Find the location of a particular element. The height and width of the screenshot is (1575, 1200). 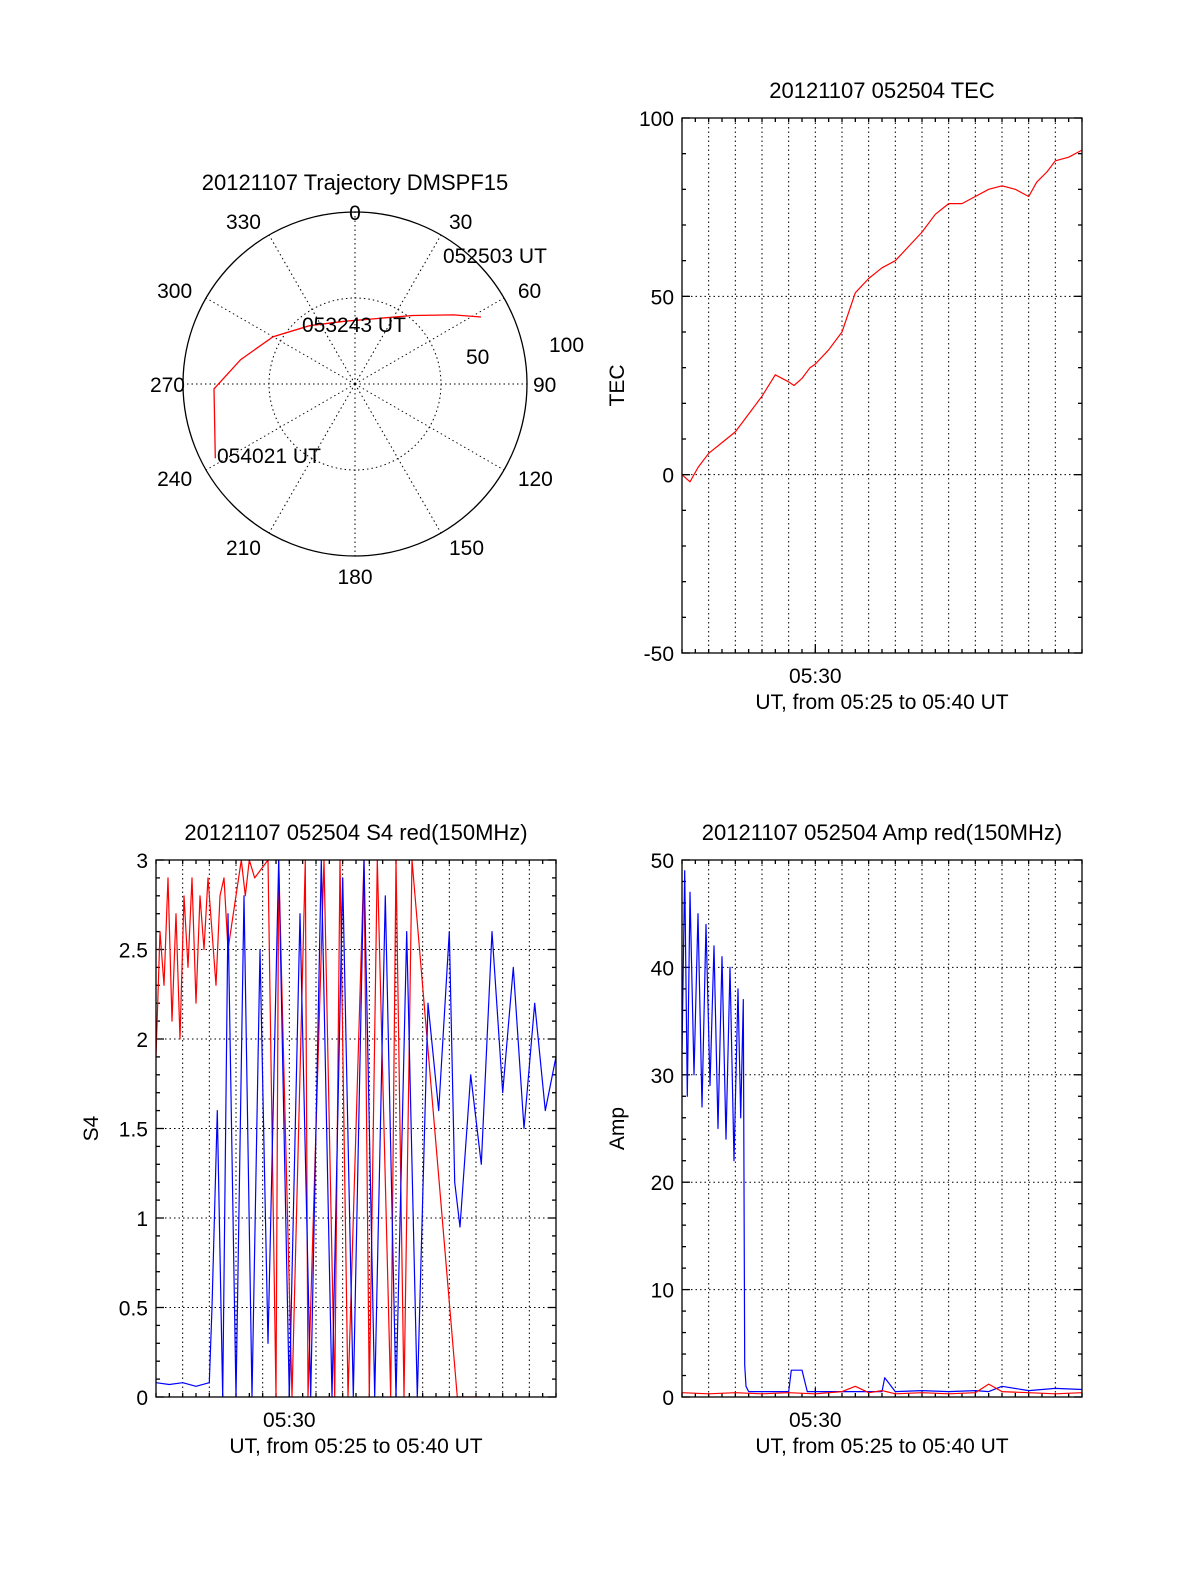

polar-trajectory-line is located at coordinates (347, 386).